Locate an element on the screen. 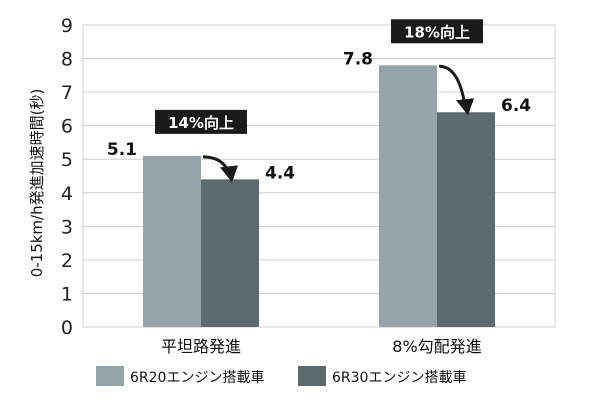 The height and width of the screenshot is (400, 600). legend-label: 6R30エンジン搭載車 is located at coordinates (399, 377).